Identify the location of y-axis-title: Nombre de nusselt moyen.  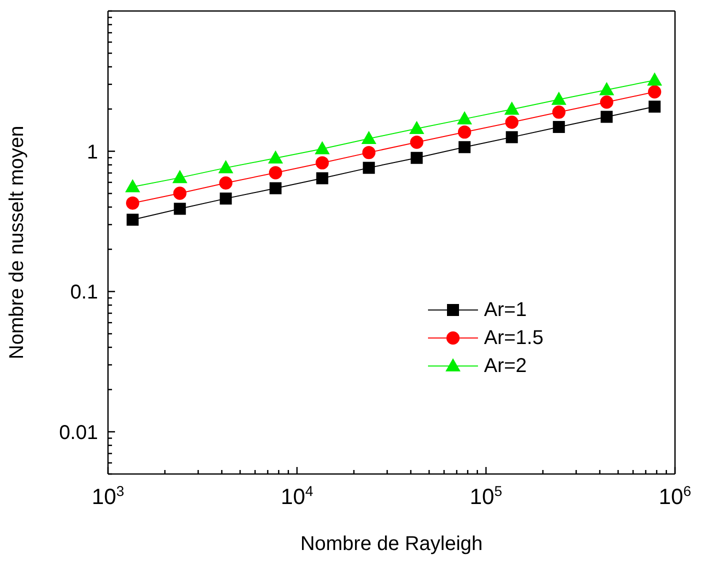
(17, 243).